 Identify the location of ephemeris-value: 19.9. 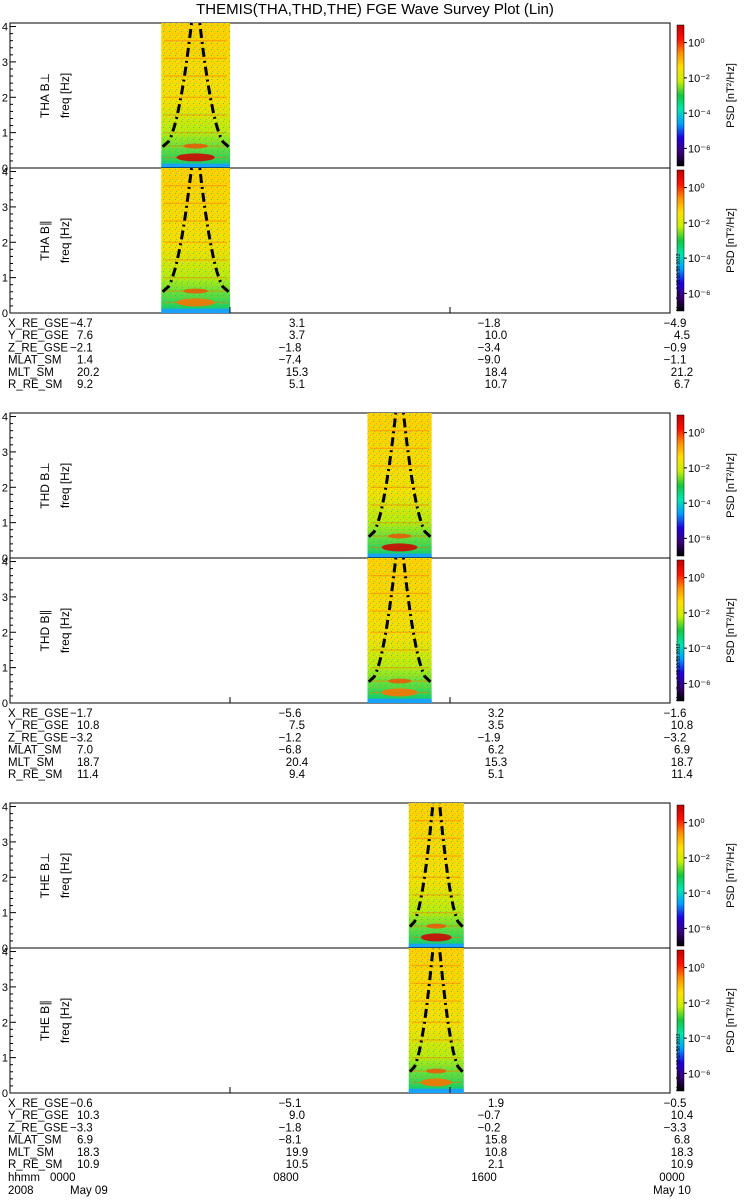
(297, 1153).